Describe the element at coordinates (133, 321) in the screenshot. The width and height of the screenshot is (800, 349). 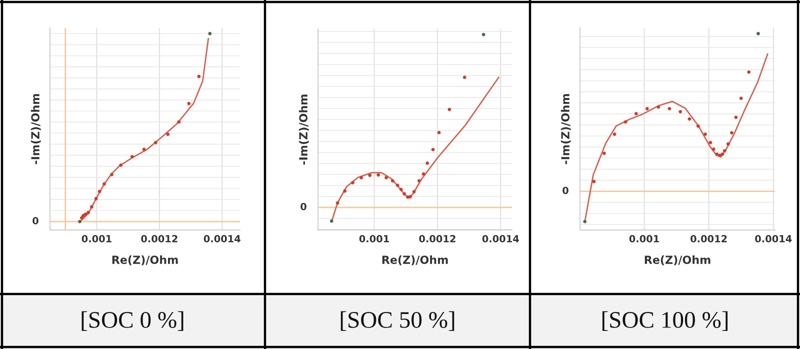
I see `text: [SOC 0 %]` at that location.